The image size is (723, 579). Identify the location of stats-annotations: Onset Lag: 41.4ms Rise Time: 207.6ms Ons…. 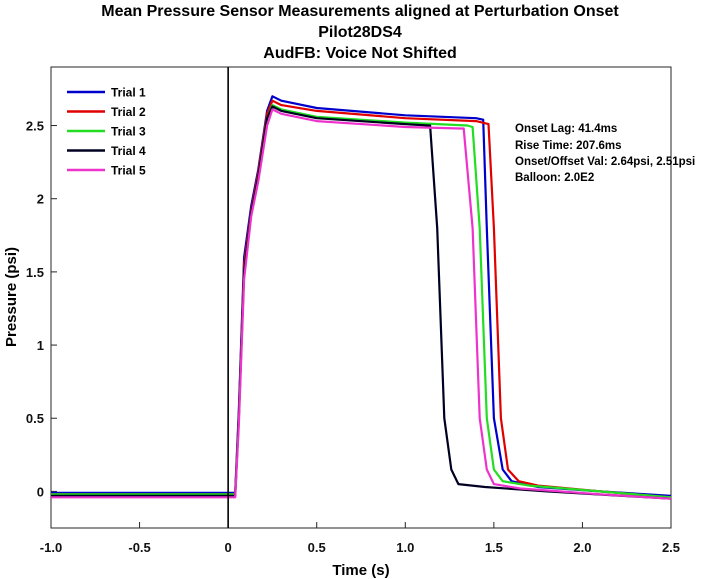
(605, 153).